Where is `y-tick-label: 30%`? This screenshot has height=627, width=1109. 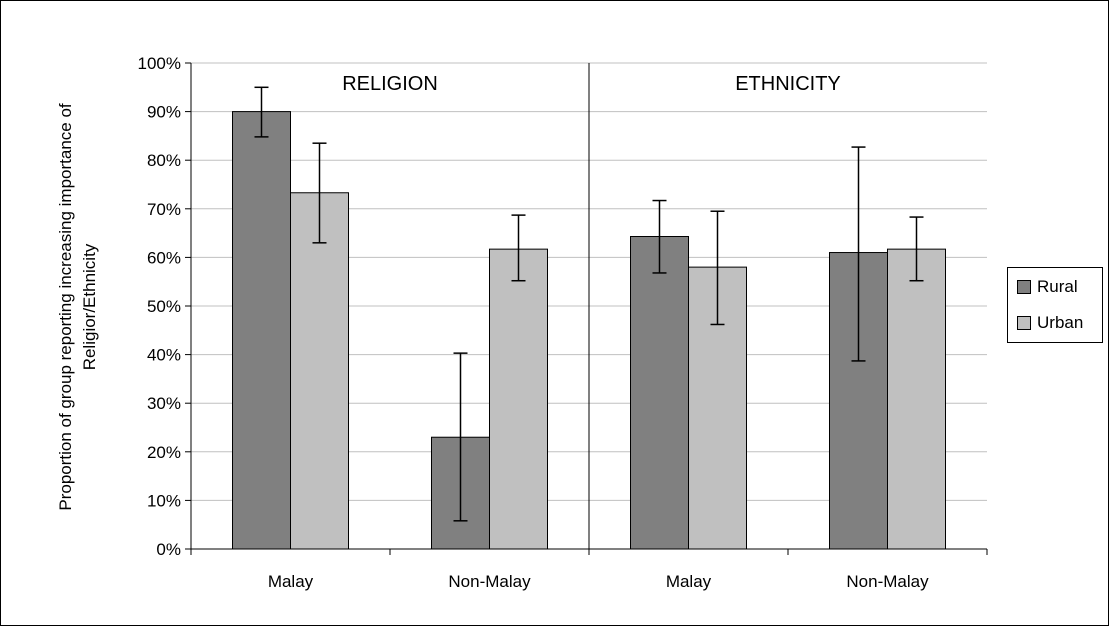
y-tick-label: 30% is located at coordinates (164, 403).